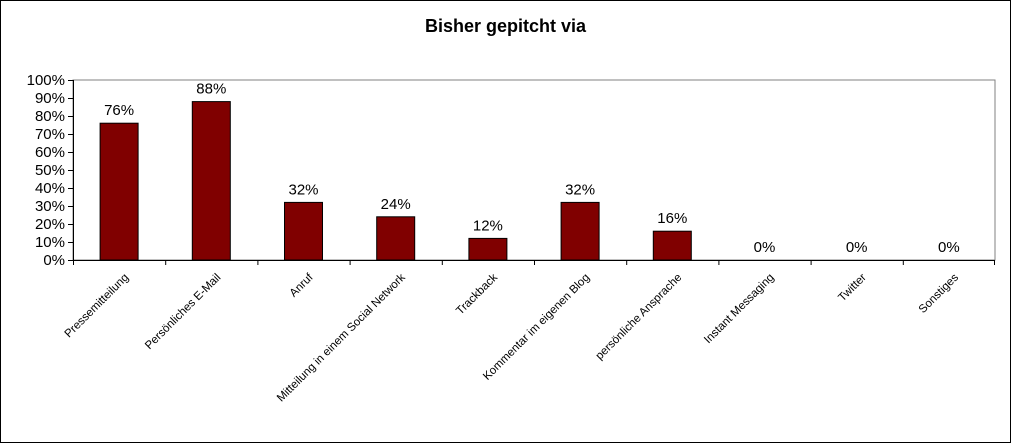 The width and height of the screenshot is (1011, 443). Describe the element at coordinates (477, 294) in the screenshot. I see `x-tick-label: Trackback` at that location.